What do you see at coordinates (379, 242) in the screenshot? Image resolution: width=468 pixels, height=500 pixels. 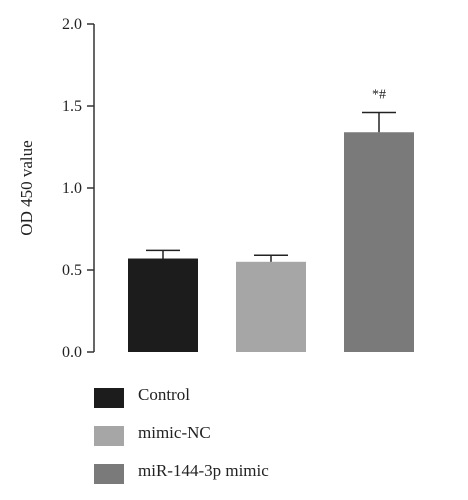 I see `bar-mir-144-3p-mimic` at bounding box center [379, 242].